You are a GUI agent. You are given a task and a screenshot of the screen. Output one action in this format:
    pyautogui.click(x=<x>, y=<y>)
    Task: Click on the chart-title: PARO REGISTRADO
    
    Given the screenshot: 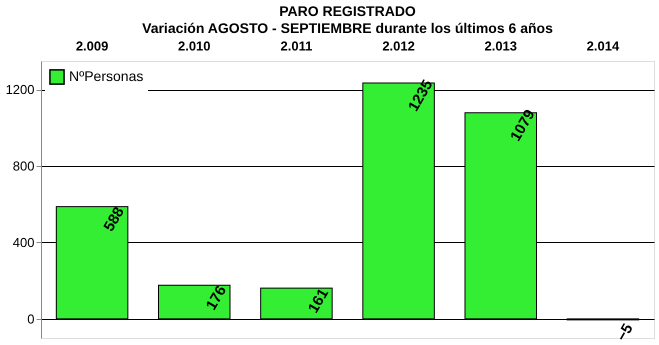 What is the action you would take?
    pyautogui.click(x=347, y=11)
    